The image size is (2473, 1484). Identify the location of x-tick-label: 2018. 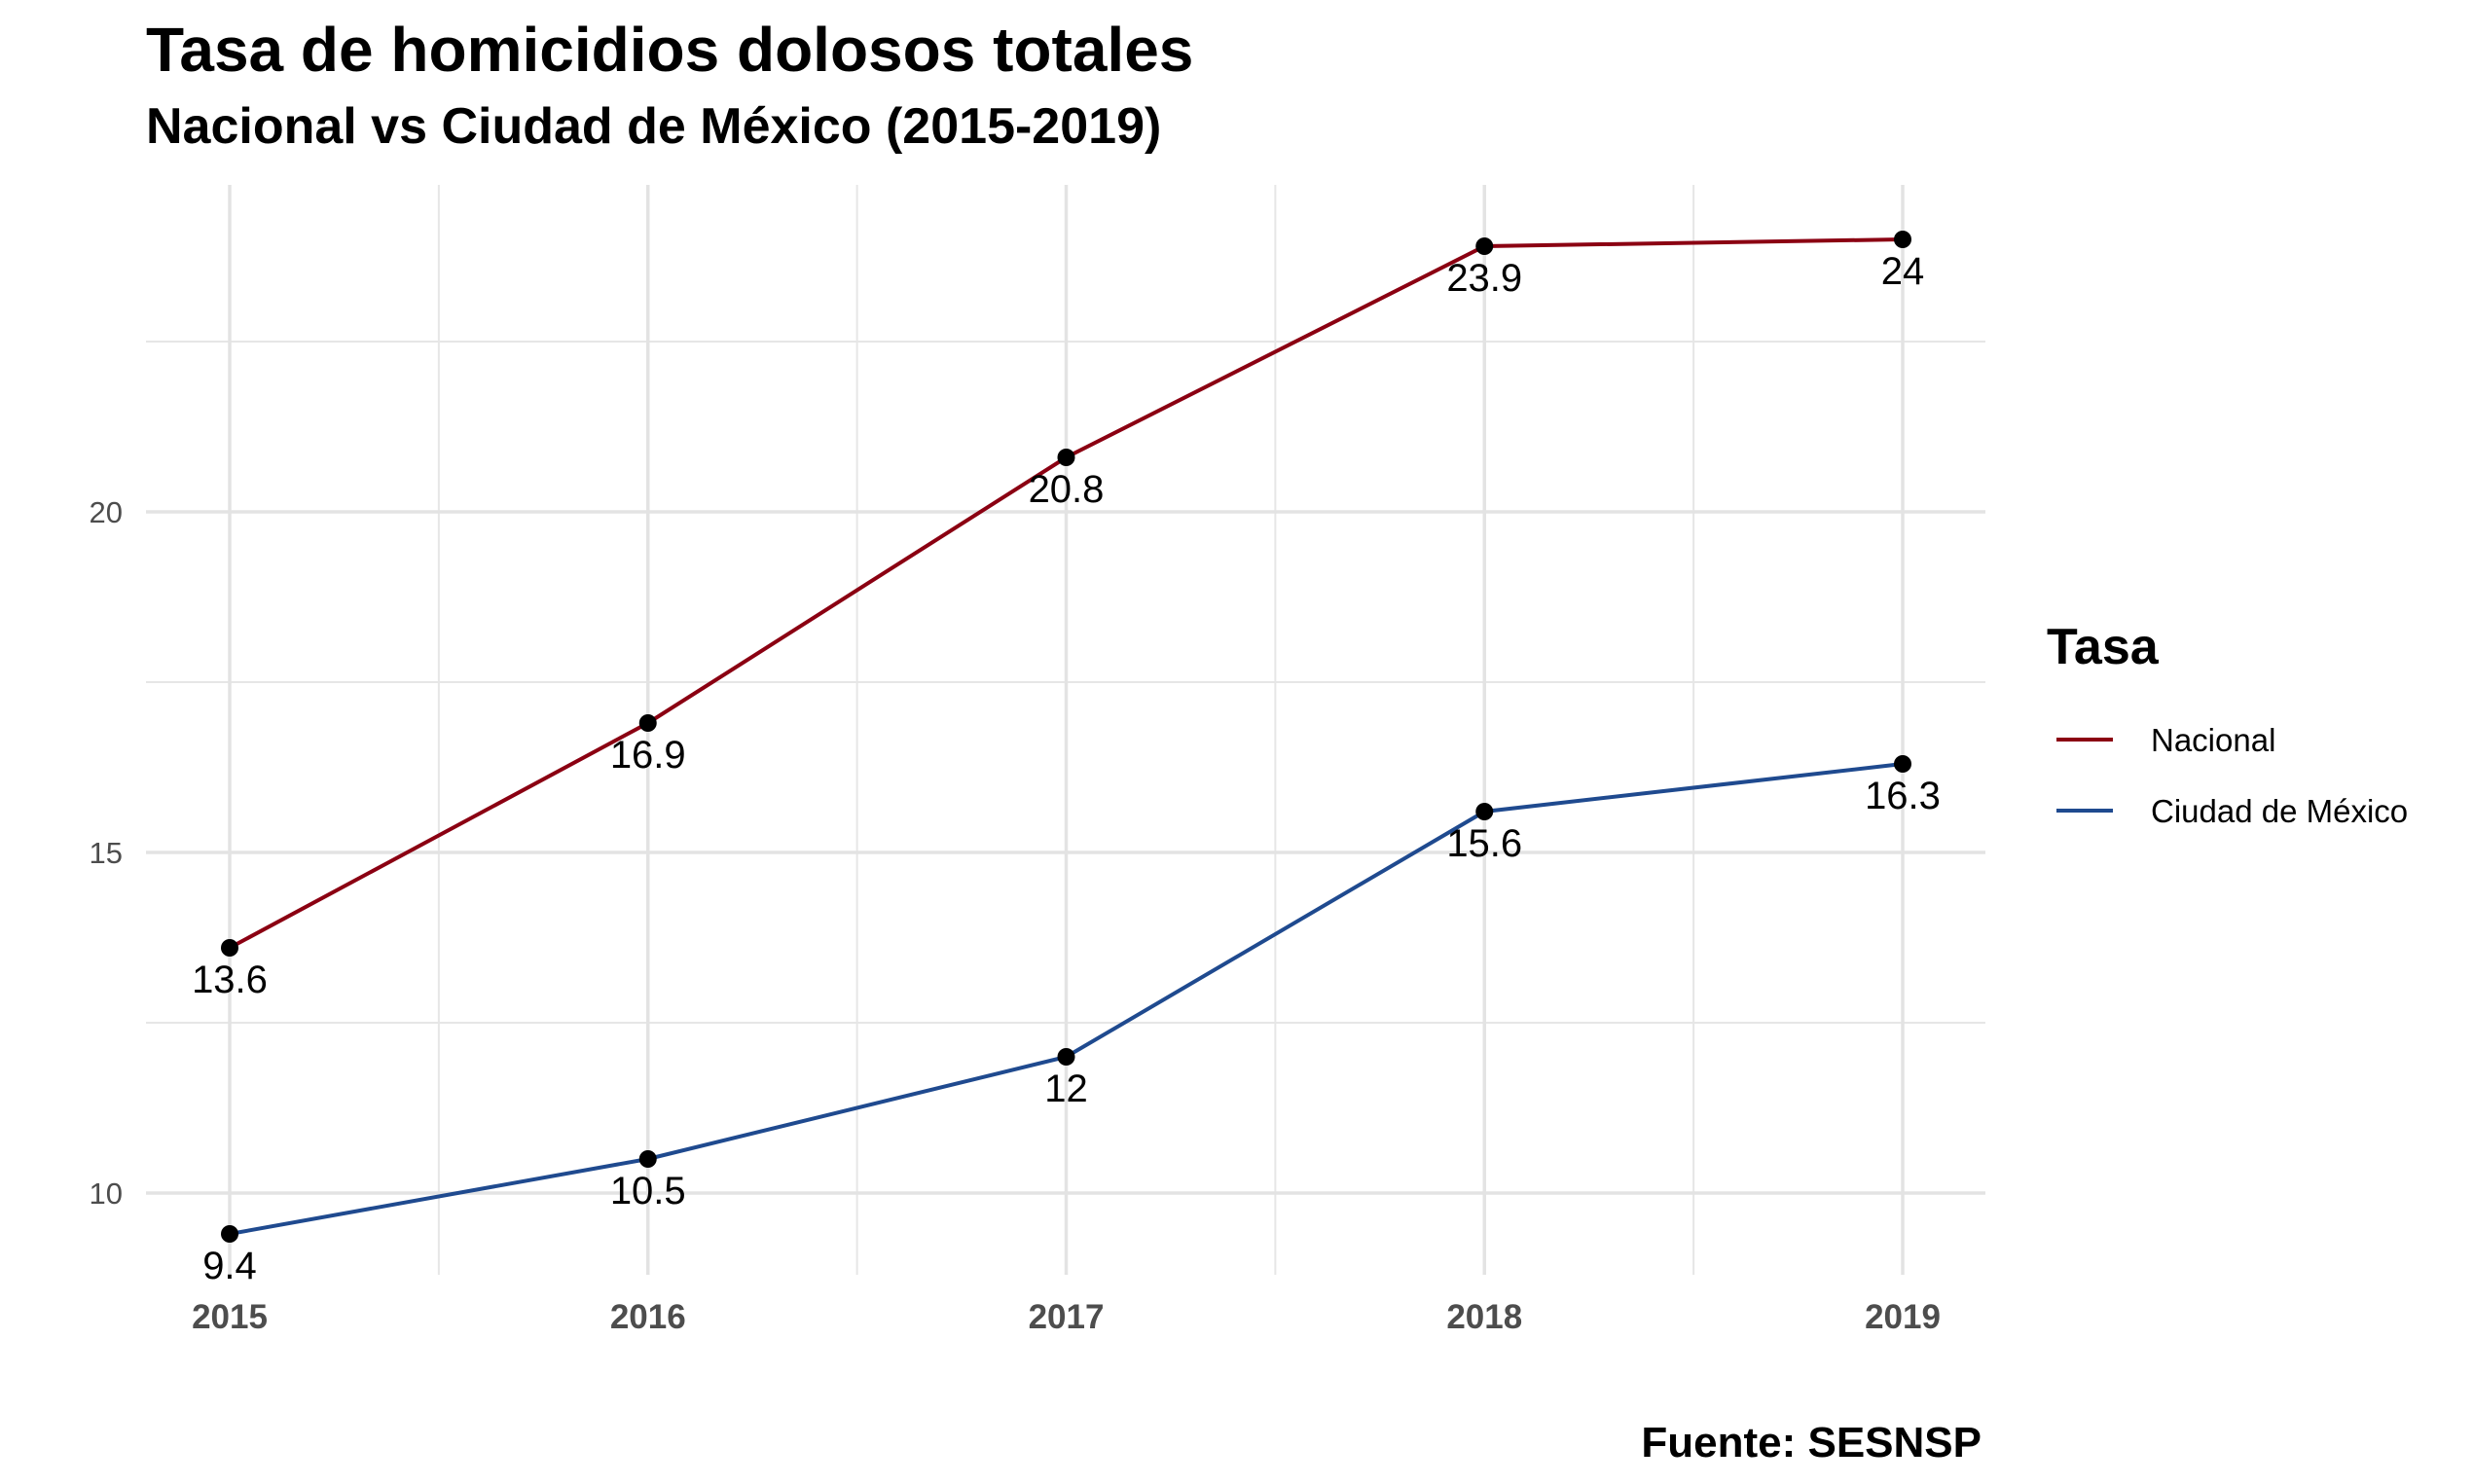
(1484, 1317).